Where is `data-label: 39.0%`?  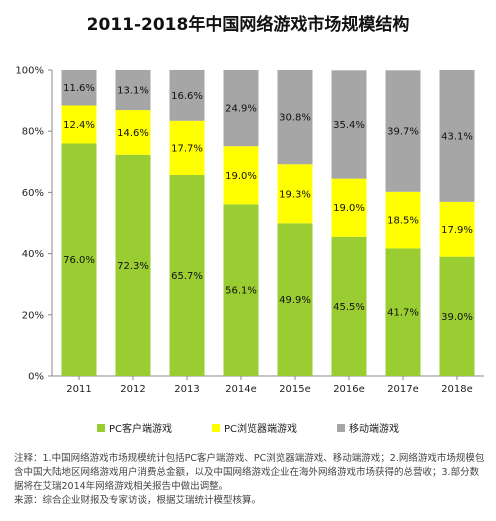
data-label: 39.0% is located at coordinates (457, 317).